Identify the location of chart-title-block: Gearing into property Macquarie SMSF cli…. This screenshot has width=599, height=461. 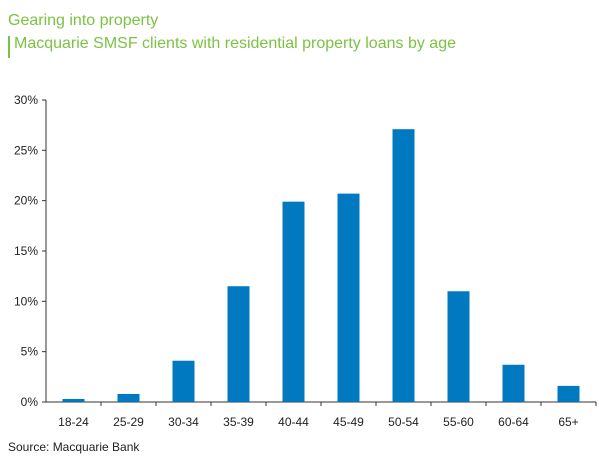
(298, 33).